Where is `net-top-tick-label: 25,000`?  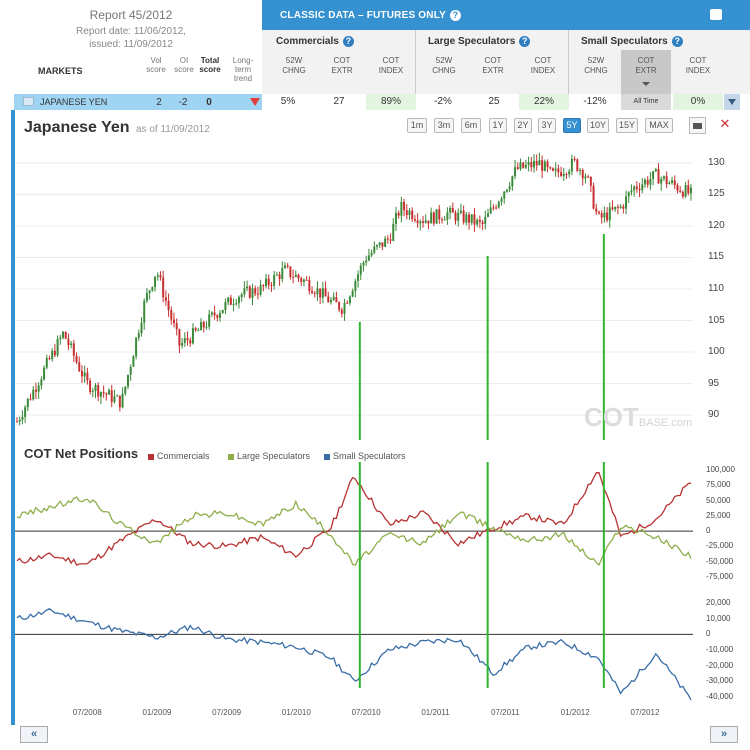 net-top-tick-label: 25,000 is located at coordinates (718, 515).